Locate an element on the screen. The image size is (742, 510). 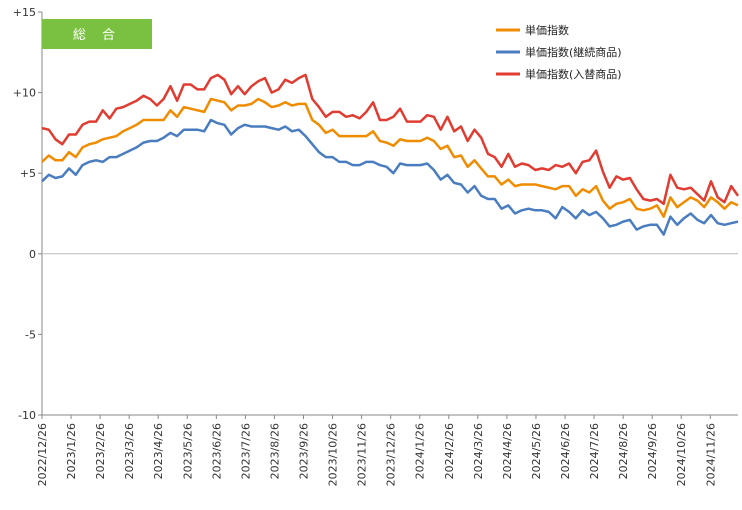
legend-label: 単価指数(継続商品) is located at coordinates (573, 52).